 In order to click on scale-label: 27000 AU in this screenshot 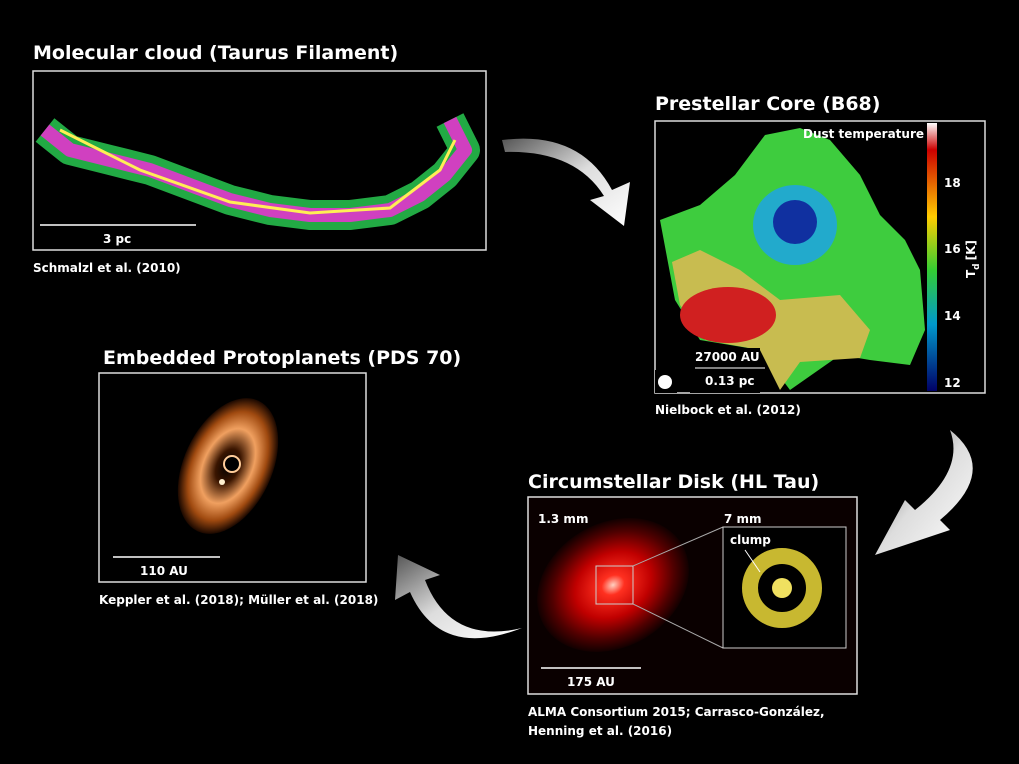, I will do `click(727, 357)`.